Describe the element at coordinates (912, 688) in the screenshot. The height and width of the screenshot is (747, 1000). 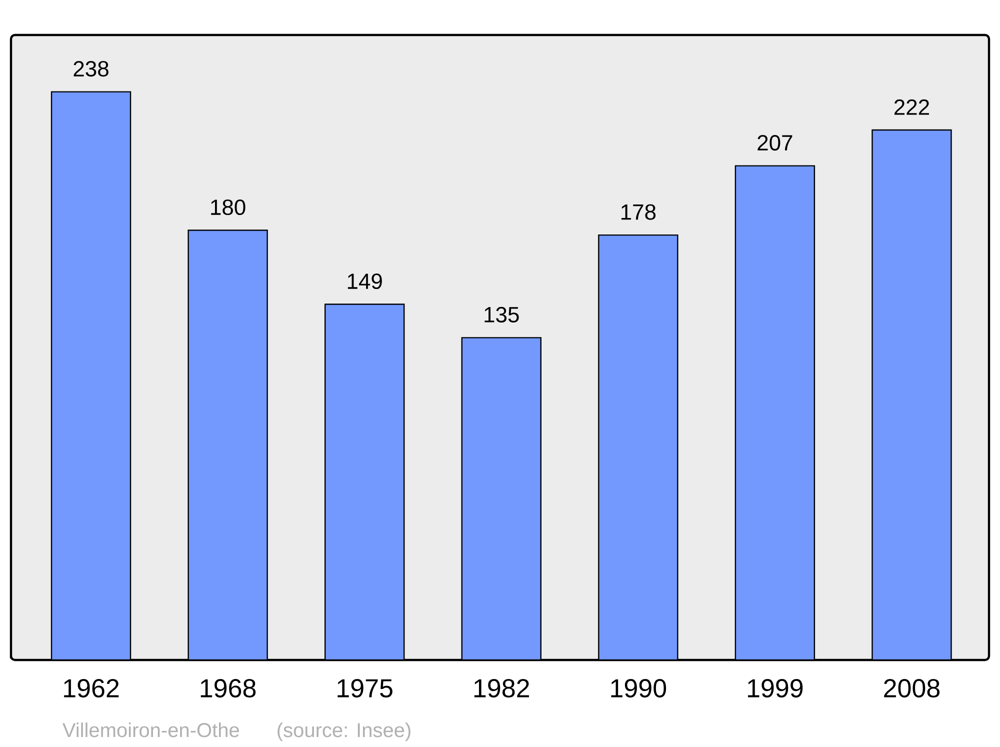
I see `x-tick-label: 2008` at that location.